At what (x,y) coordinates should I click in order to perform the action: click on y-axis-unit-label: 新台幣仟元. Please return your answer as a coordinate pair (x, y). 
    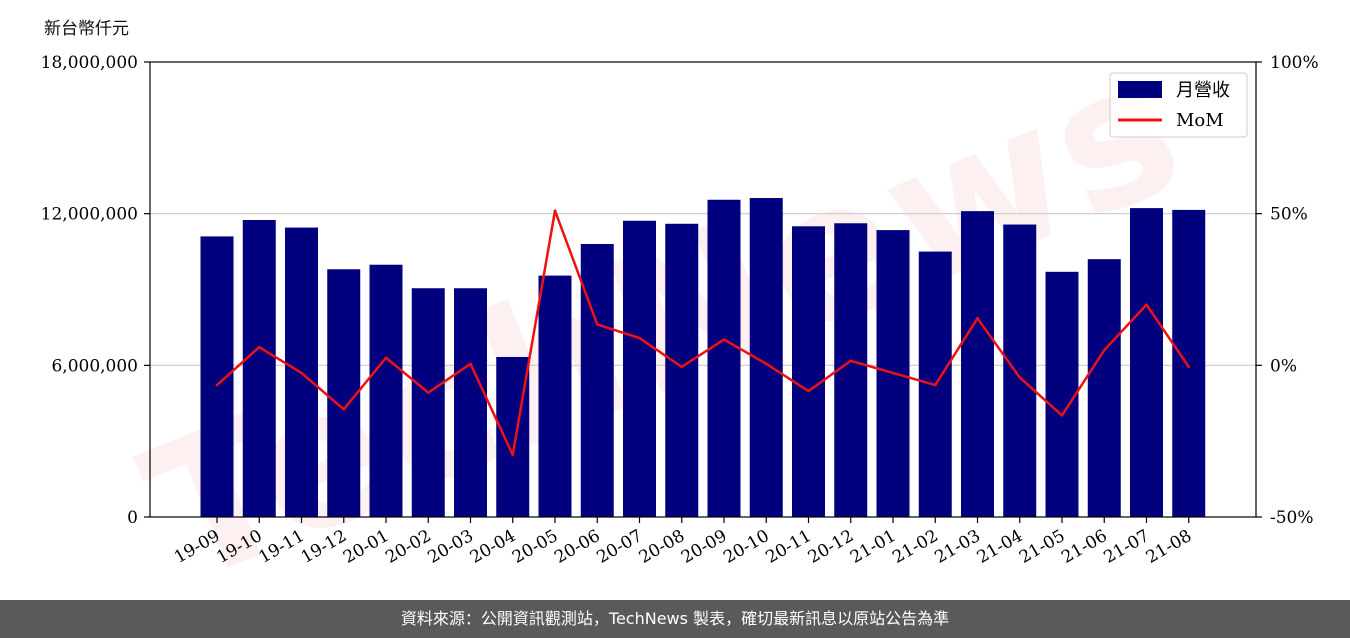
    Looking at the image, I should click on (86, 29).